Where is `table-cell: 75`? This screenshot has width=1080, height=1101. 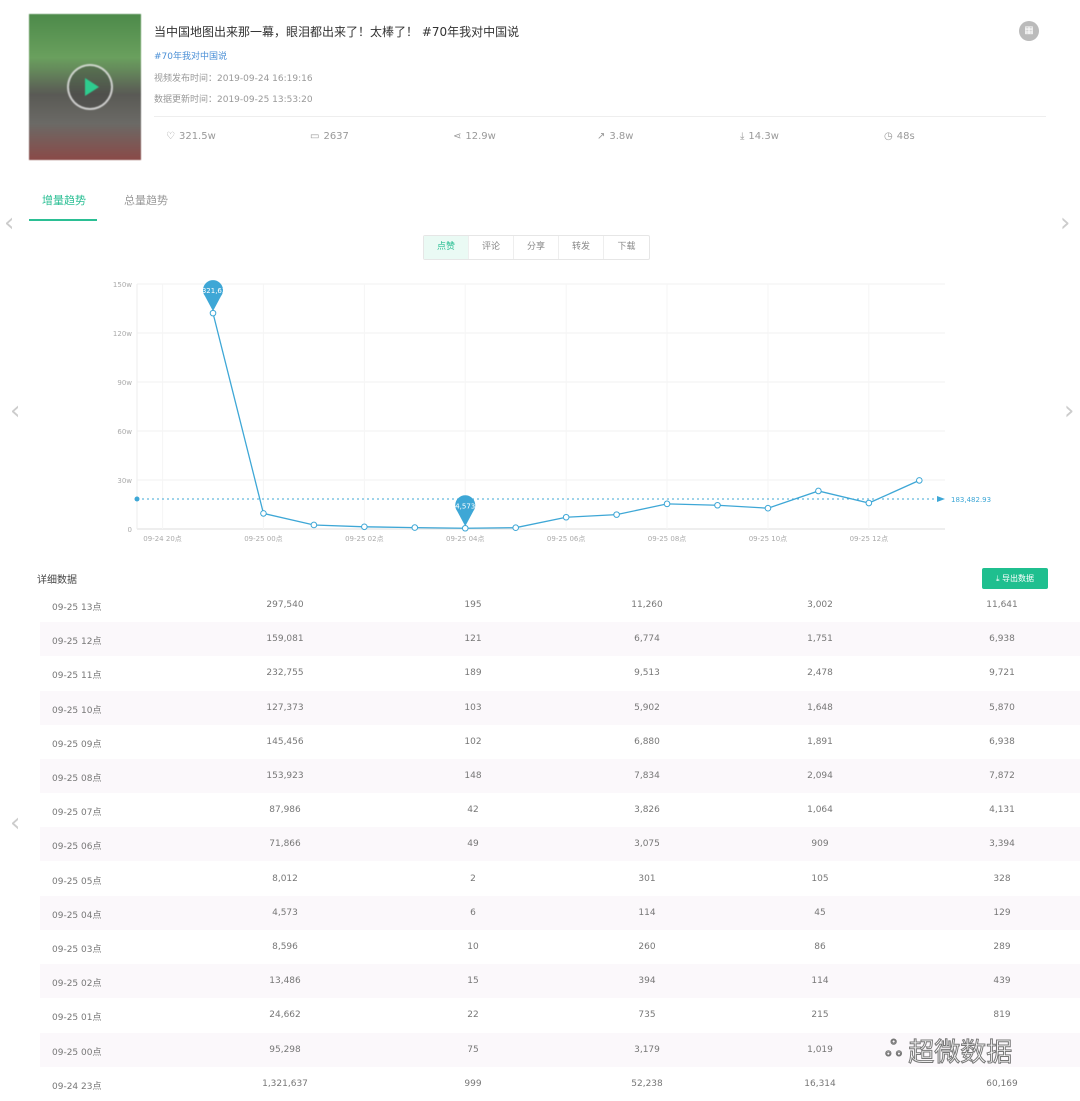
table-cell: 75 is located at coordinates (473, 1049).